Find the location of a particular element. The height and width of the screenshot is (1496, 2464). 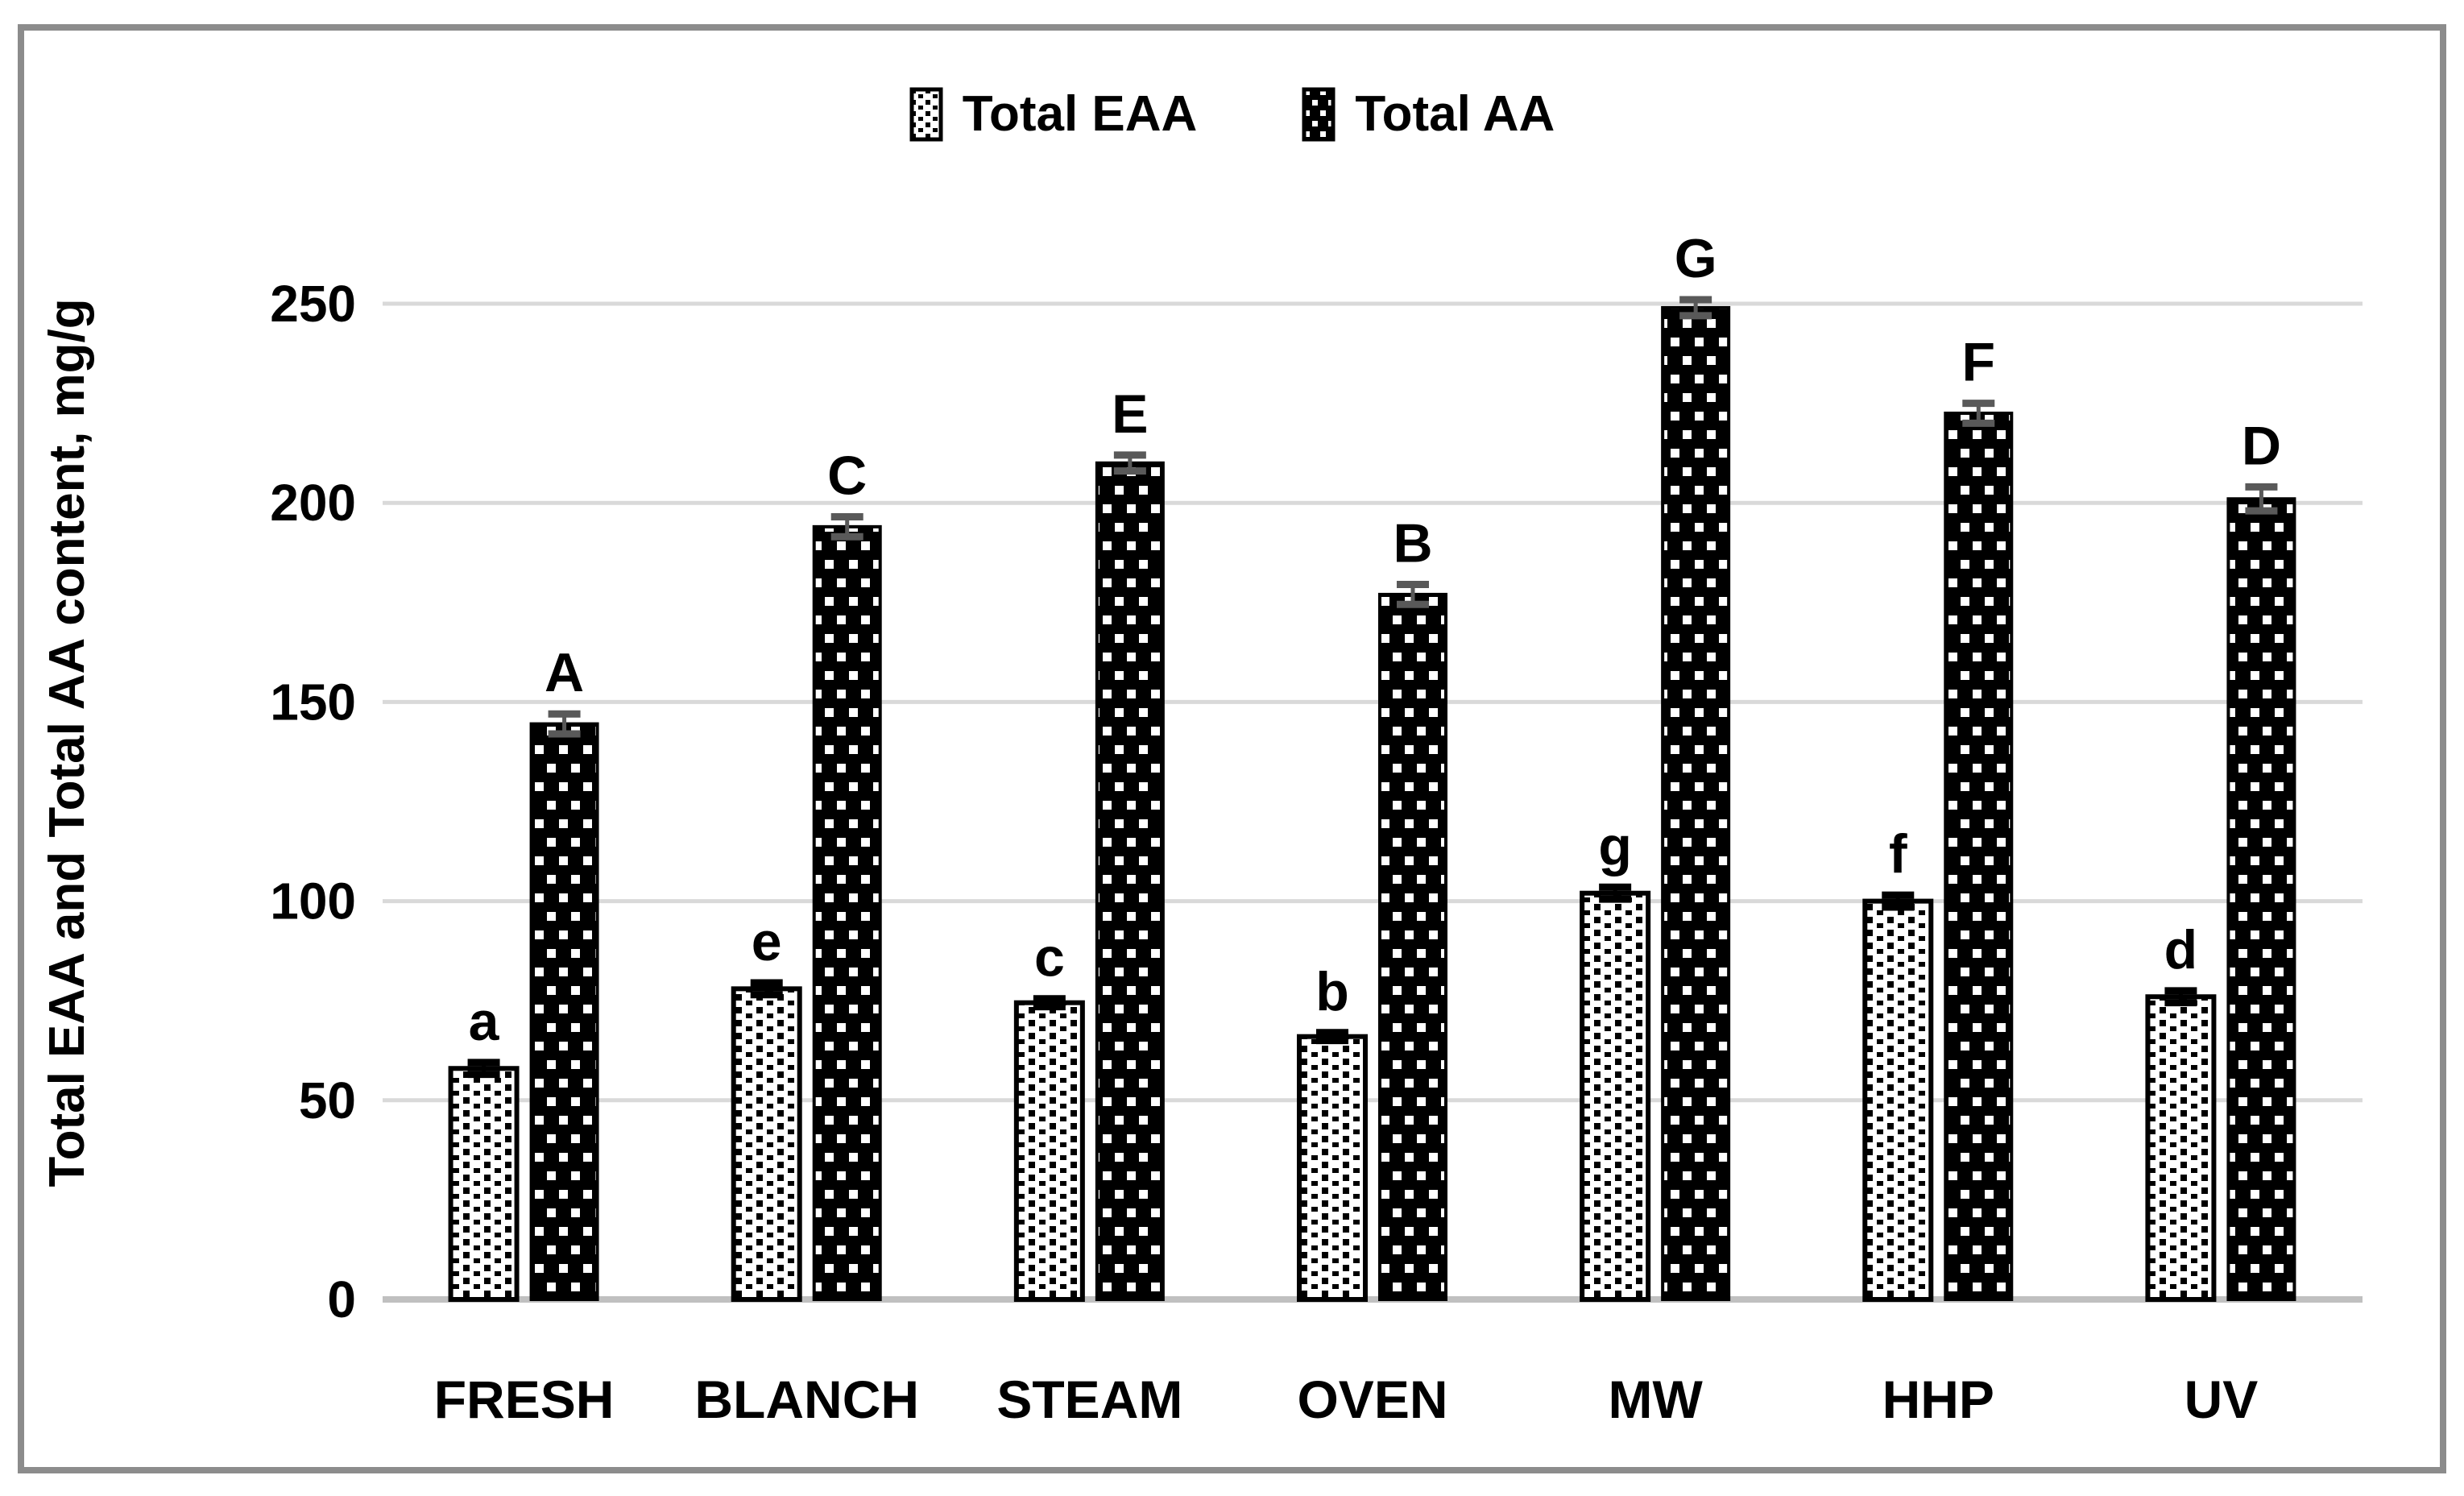

legend-swatch-total-aa-icon is located at coordinates (1319, 114).